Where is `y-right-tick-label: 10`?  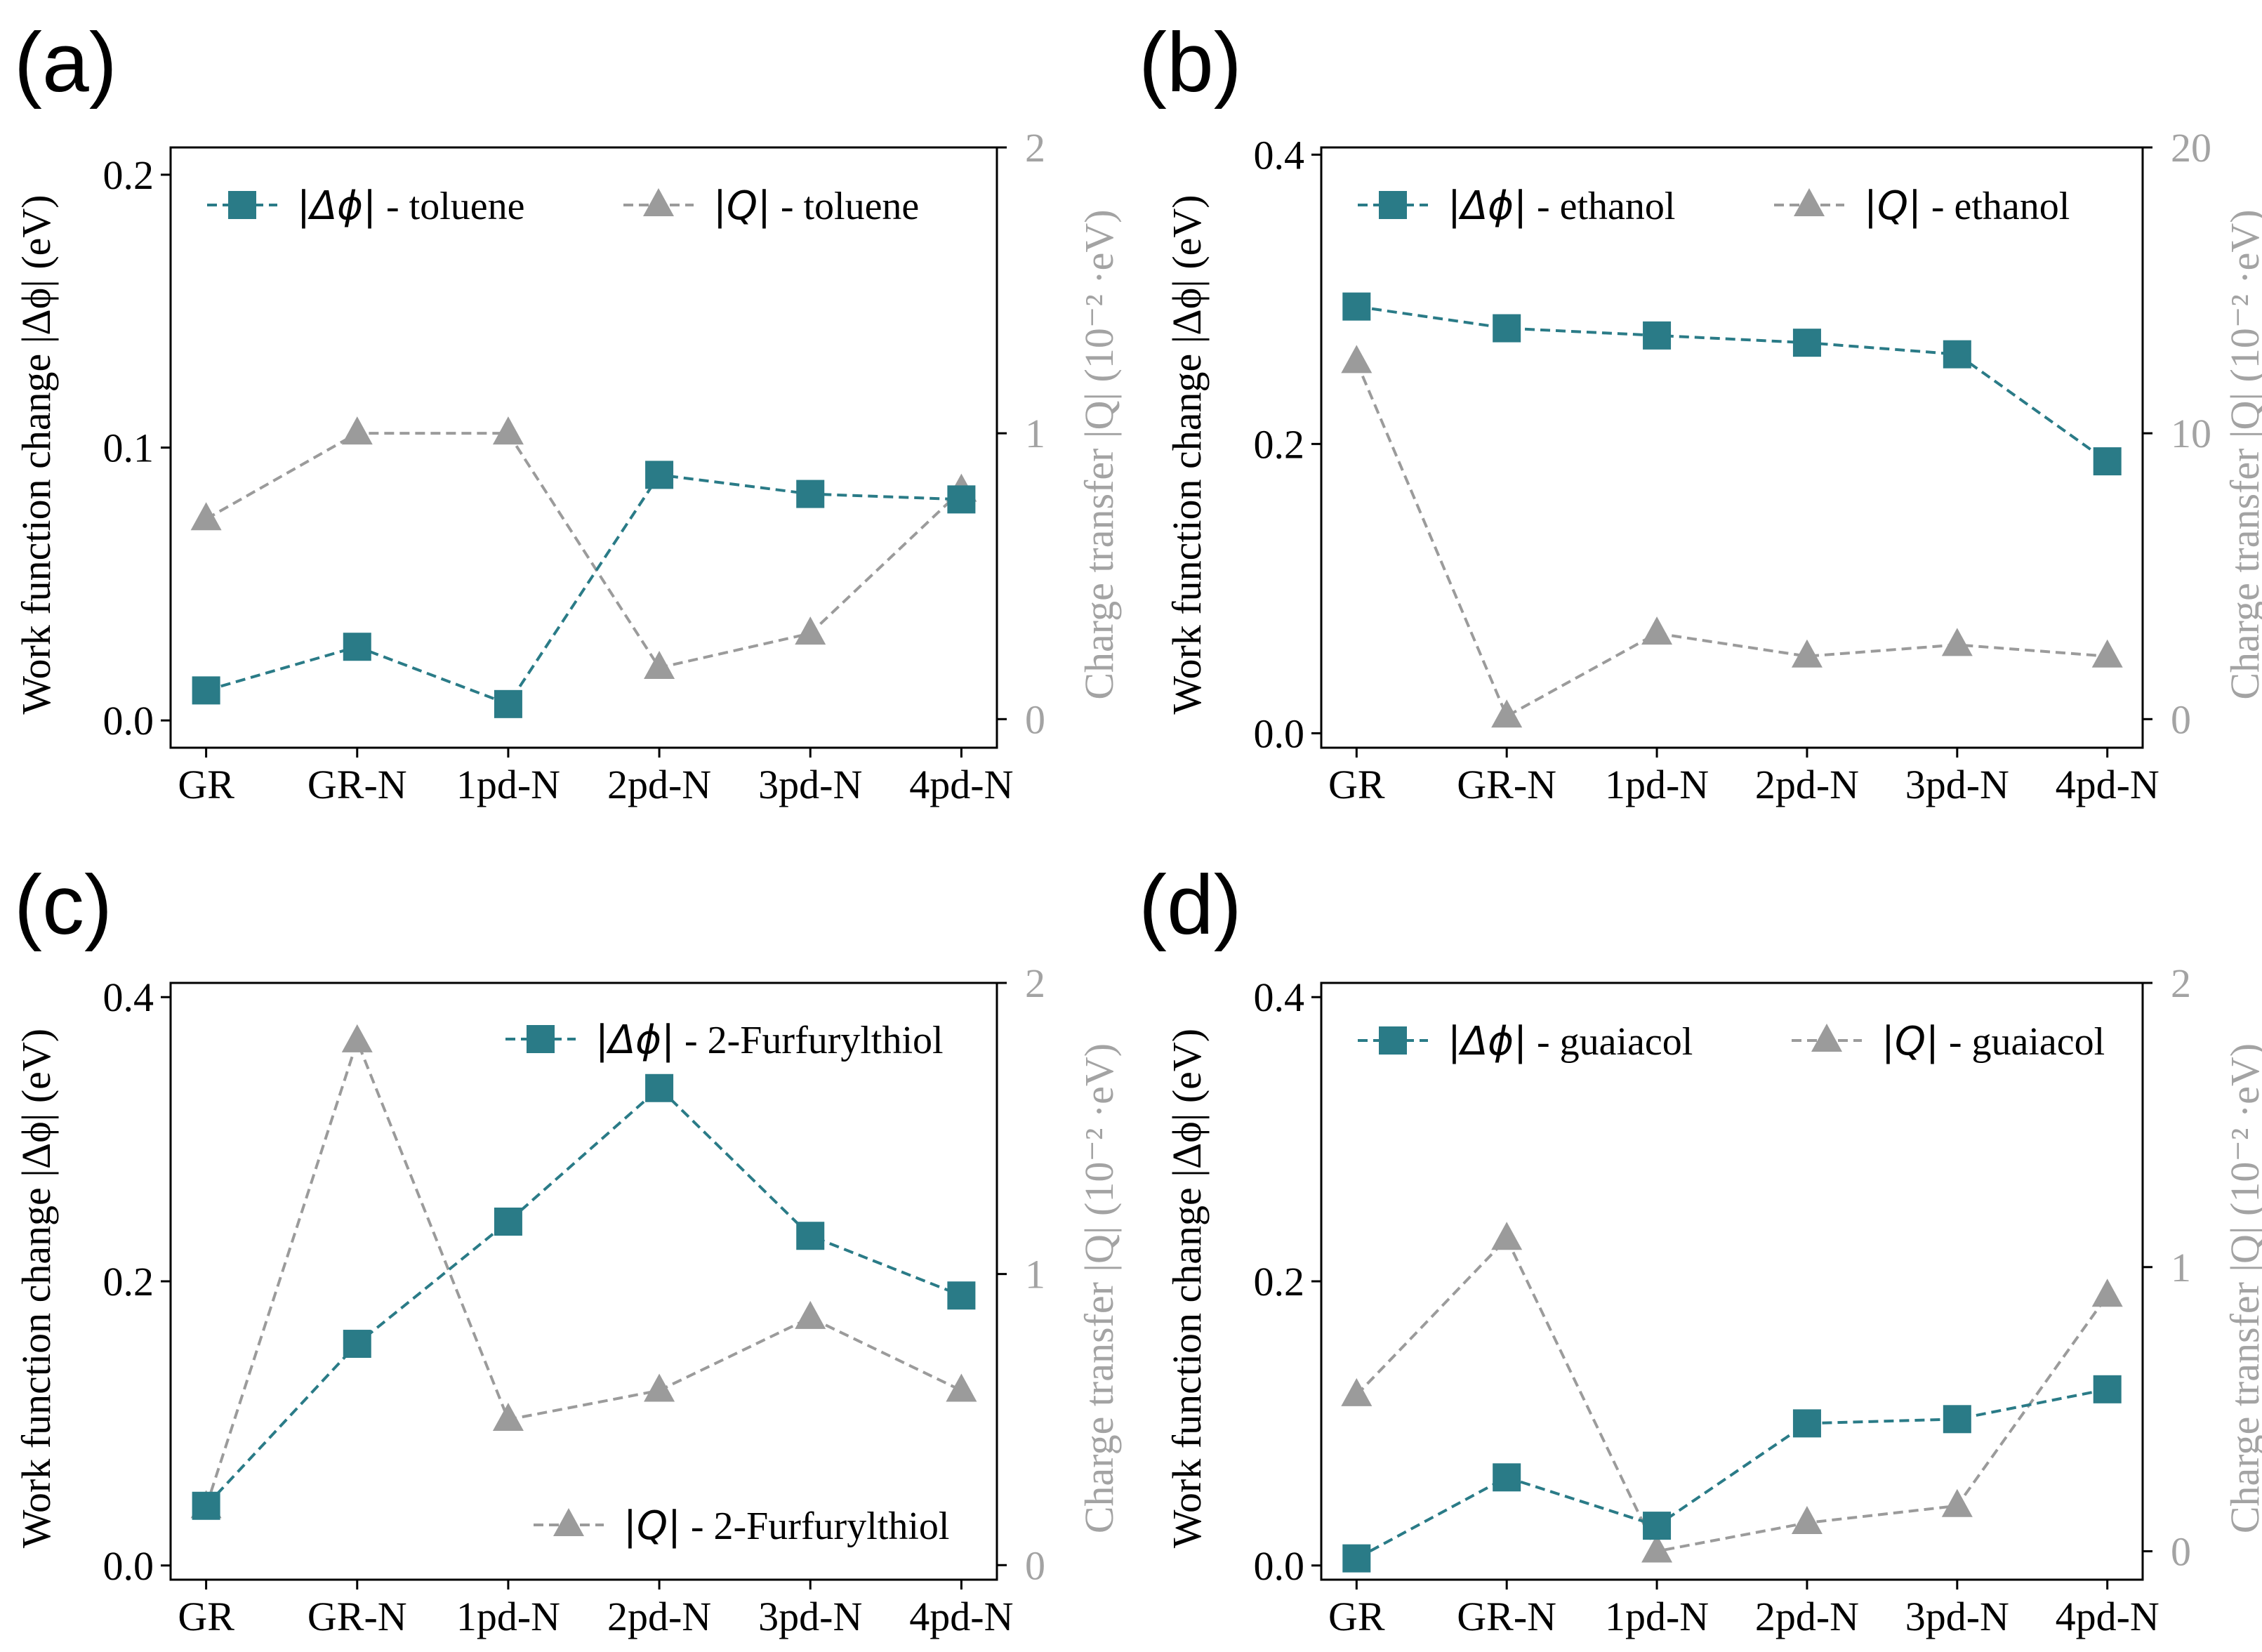 y-right-tick-label: 10 is located at coordinates (2191, 433).